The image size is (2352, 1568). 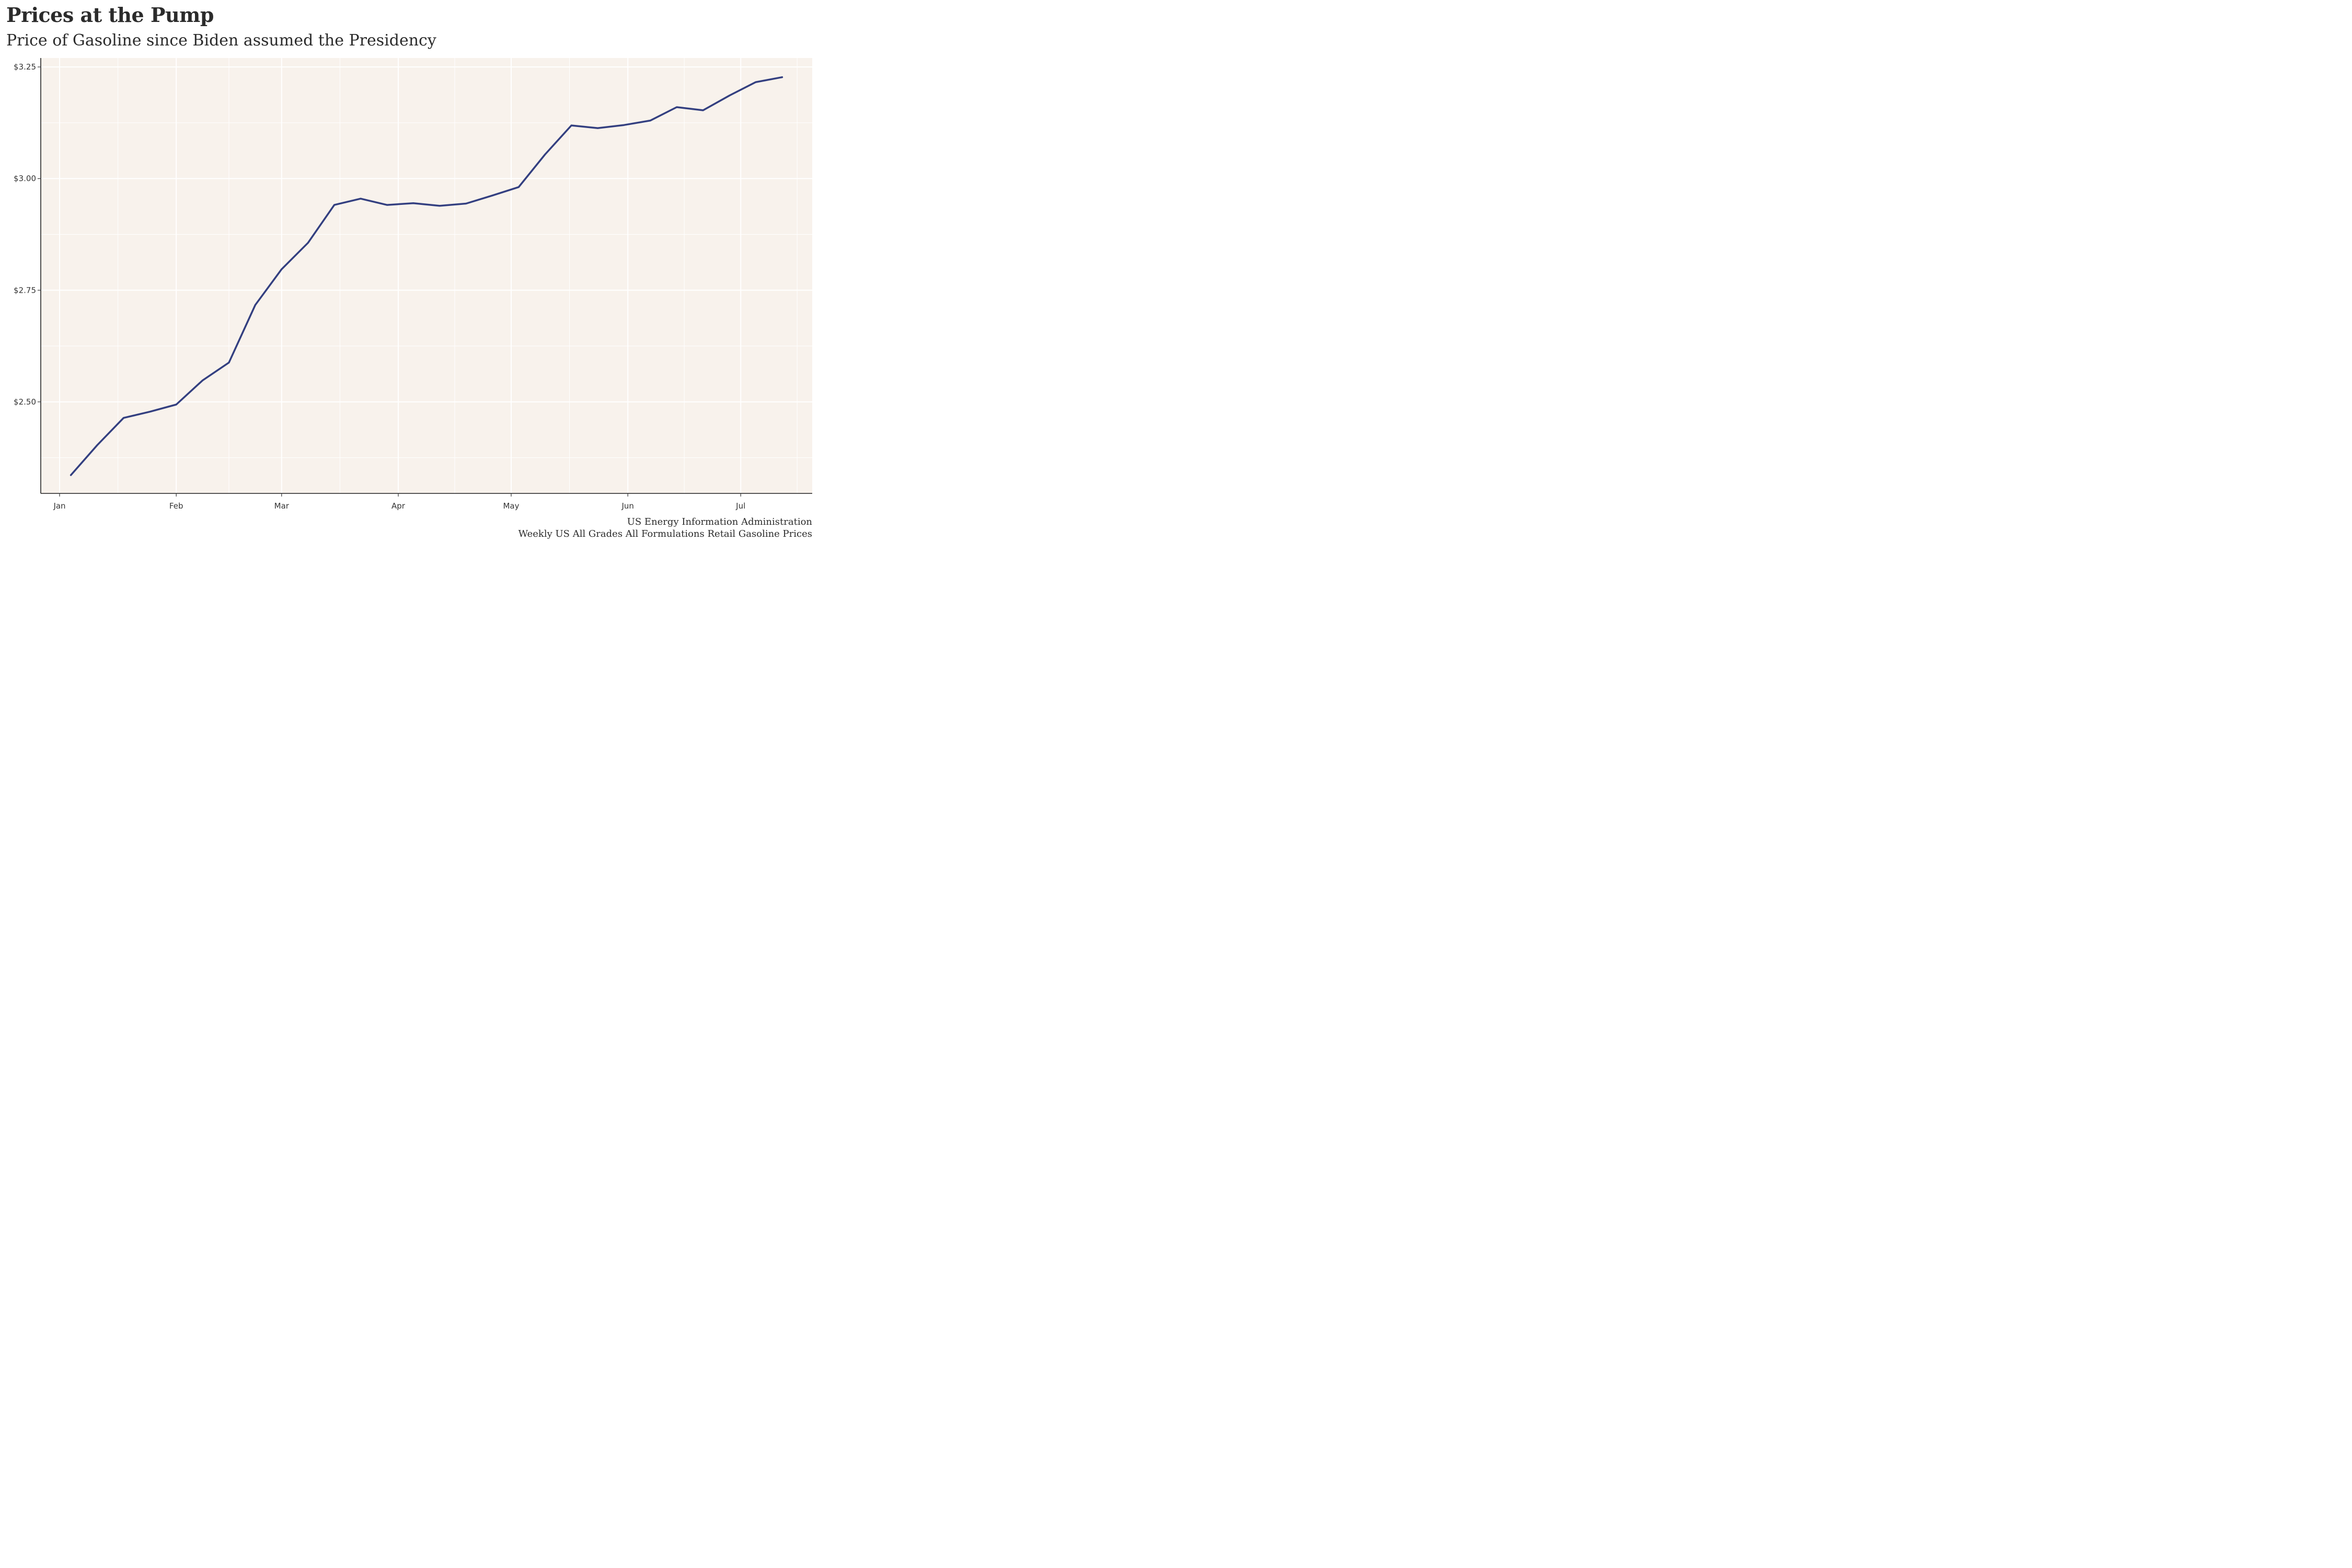 What do you see at coordinates (719, 521) in the screenshot?
I see `source-caption: US Energy Information Administration` at bounding box center [719, 521].